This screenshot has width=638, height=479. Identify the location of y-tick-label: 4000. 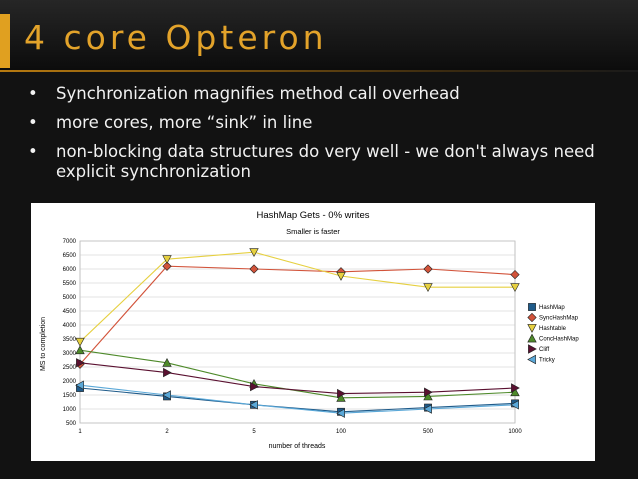
(70, 326).